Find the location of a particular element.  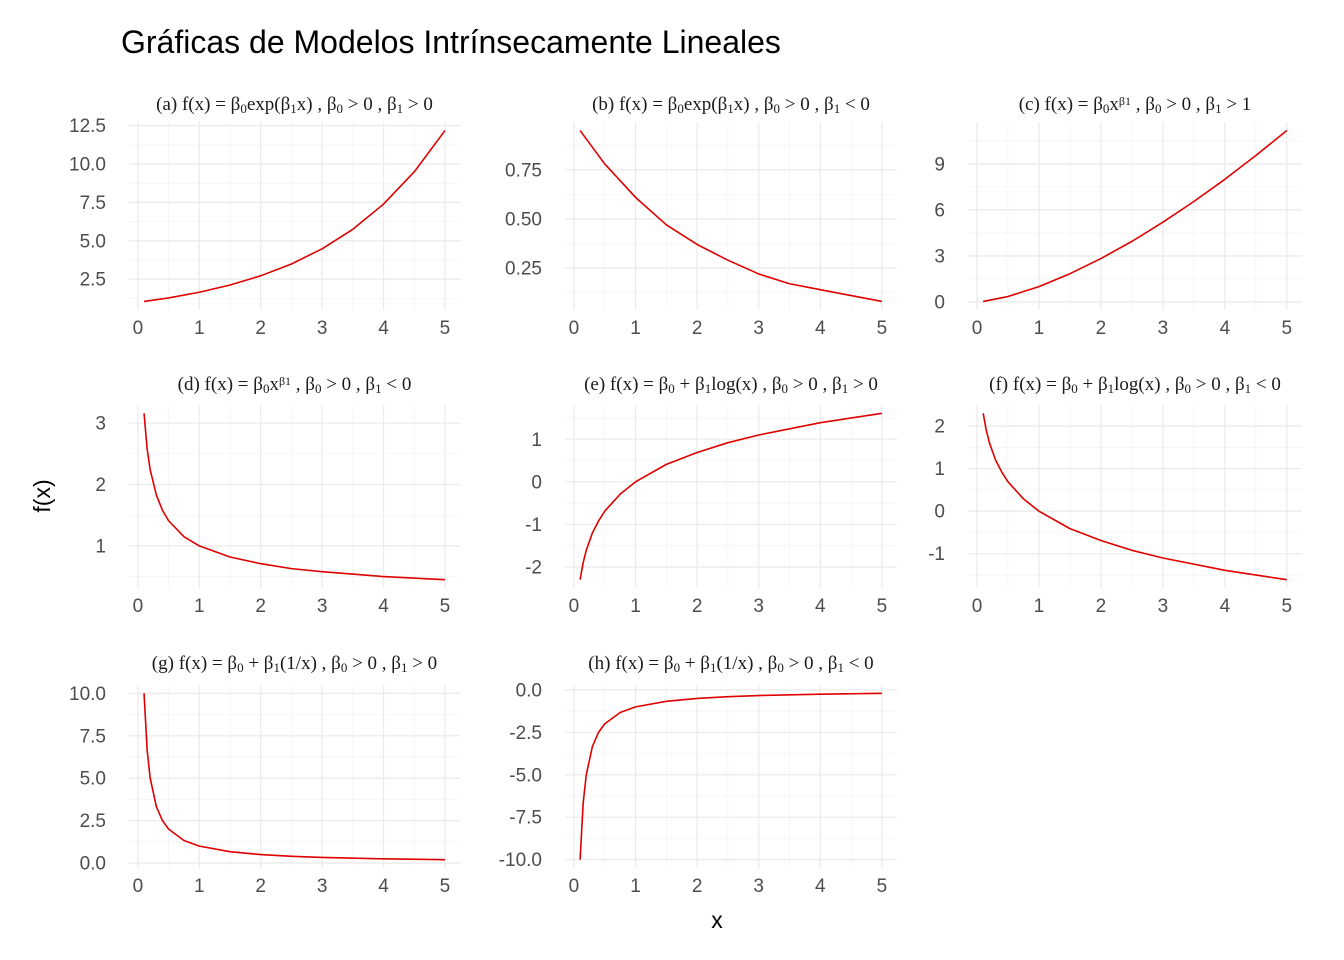

y-tick-label: 5.0 is located at coordinates (93, 779).